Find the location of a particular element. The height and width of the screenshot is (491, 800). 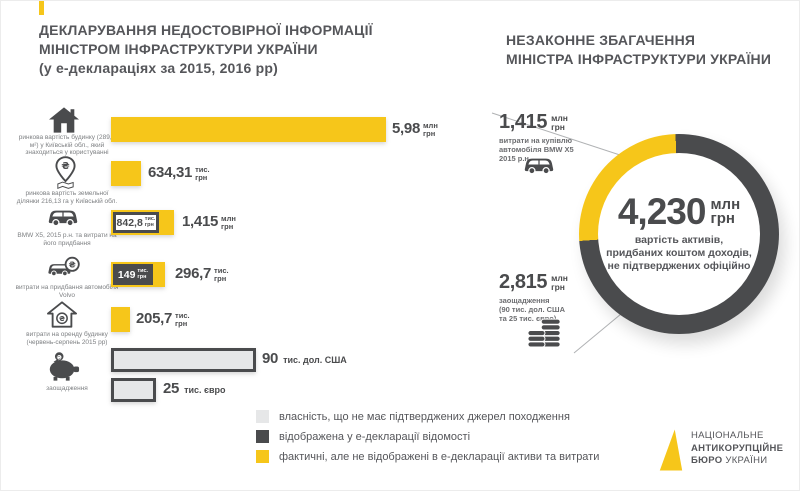

value-number: 634,31 is located at coordinates (170, 172).